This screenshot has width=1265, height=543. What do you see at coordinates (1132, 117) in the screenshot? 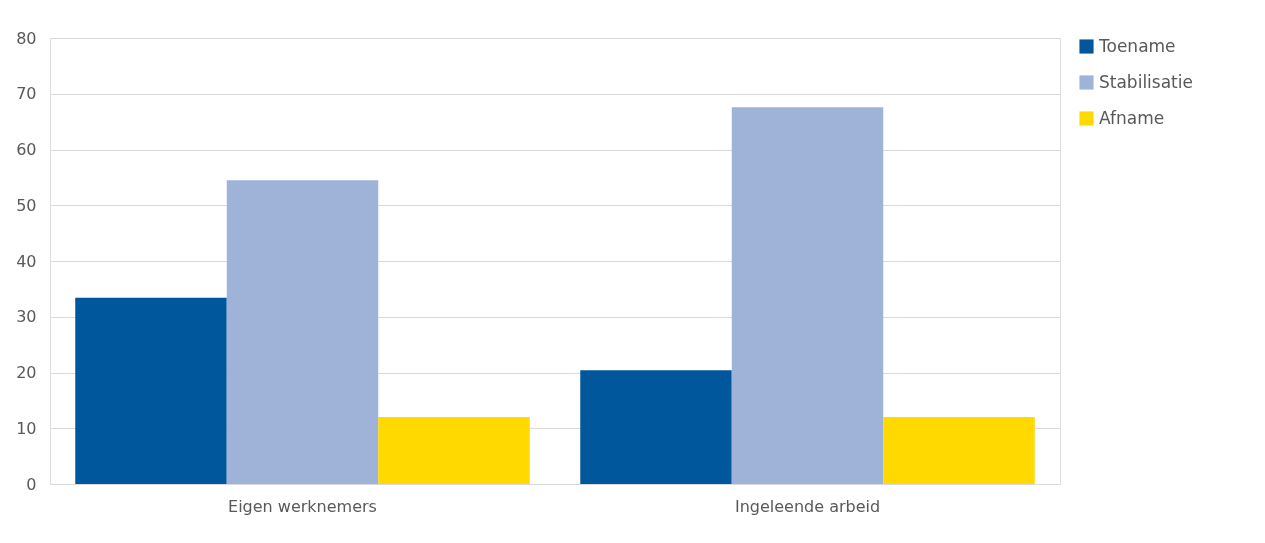
I see `legend-label: Afname` at bounding box center [1132, 117].